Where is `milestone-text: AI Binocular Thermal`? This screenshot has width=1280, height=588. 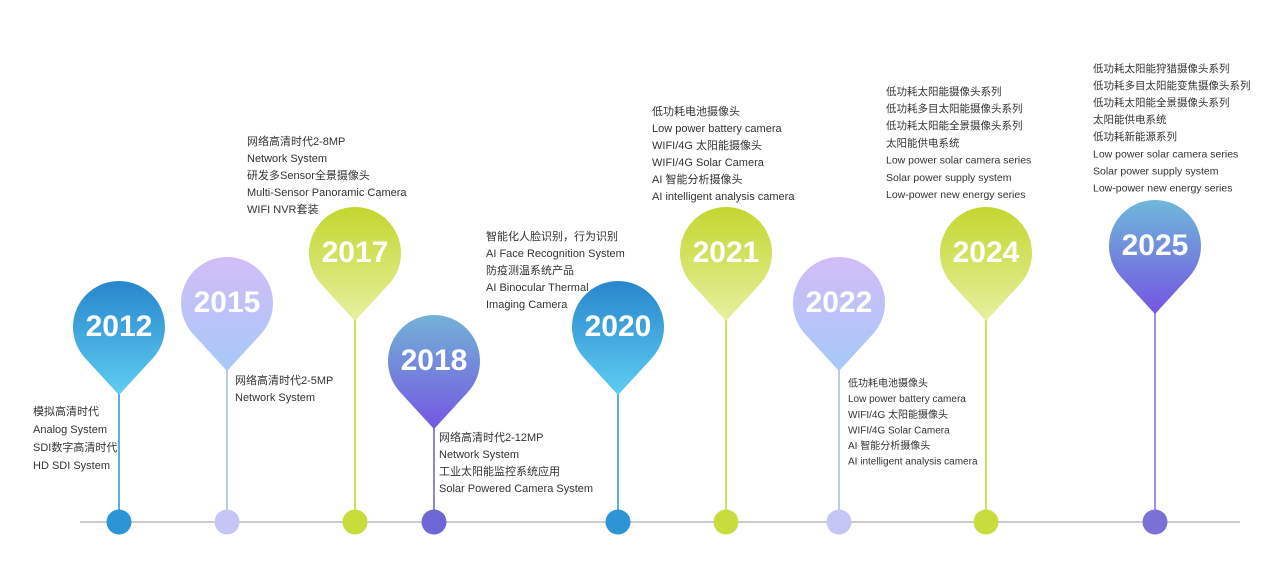
milestone-text: AI Binocular Thermal is located at coordinates (537, 288).